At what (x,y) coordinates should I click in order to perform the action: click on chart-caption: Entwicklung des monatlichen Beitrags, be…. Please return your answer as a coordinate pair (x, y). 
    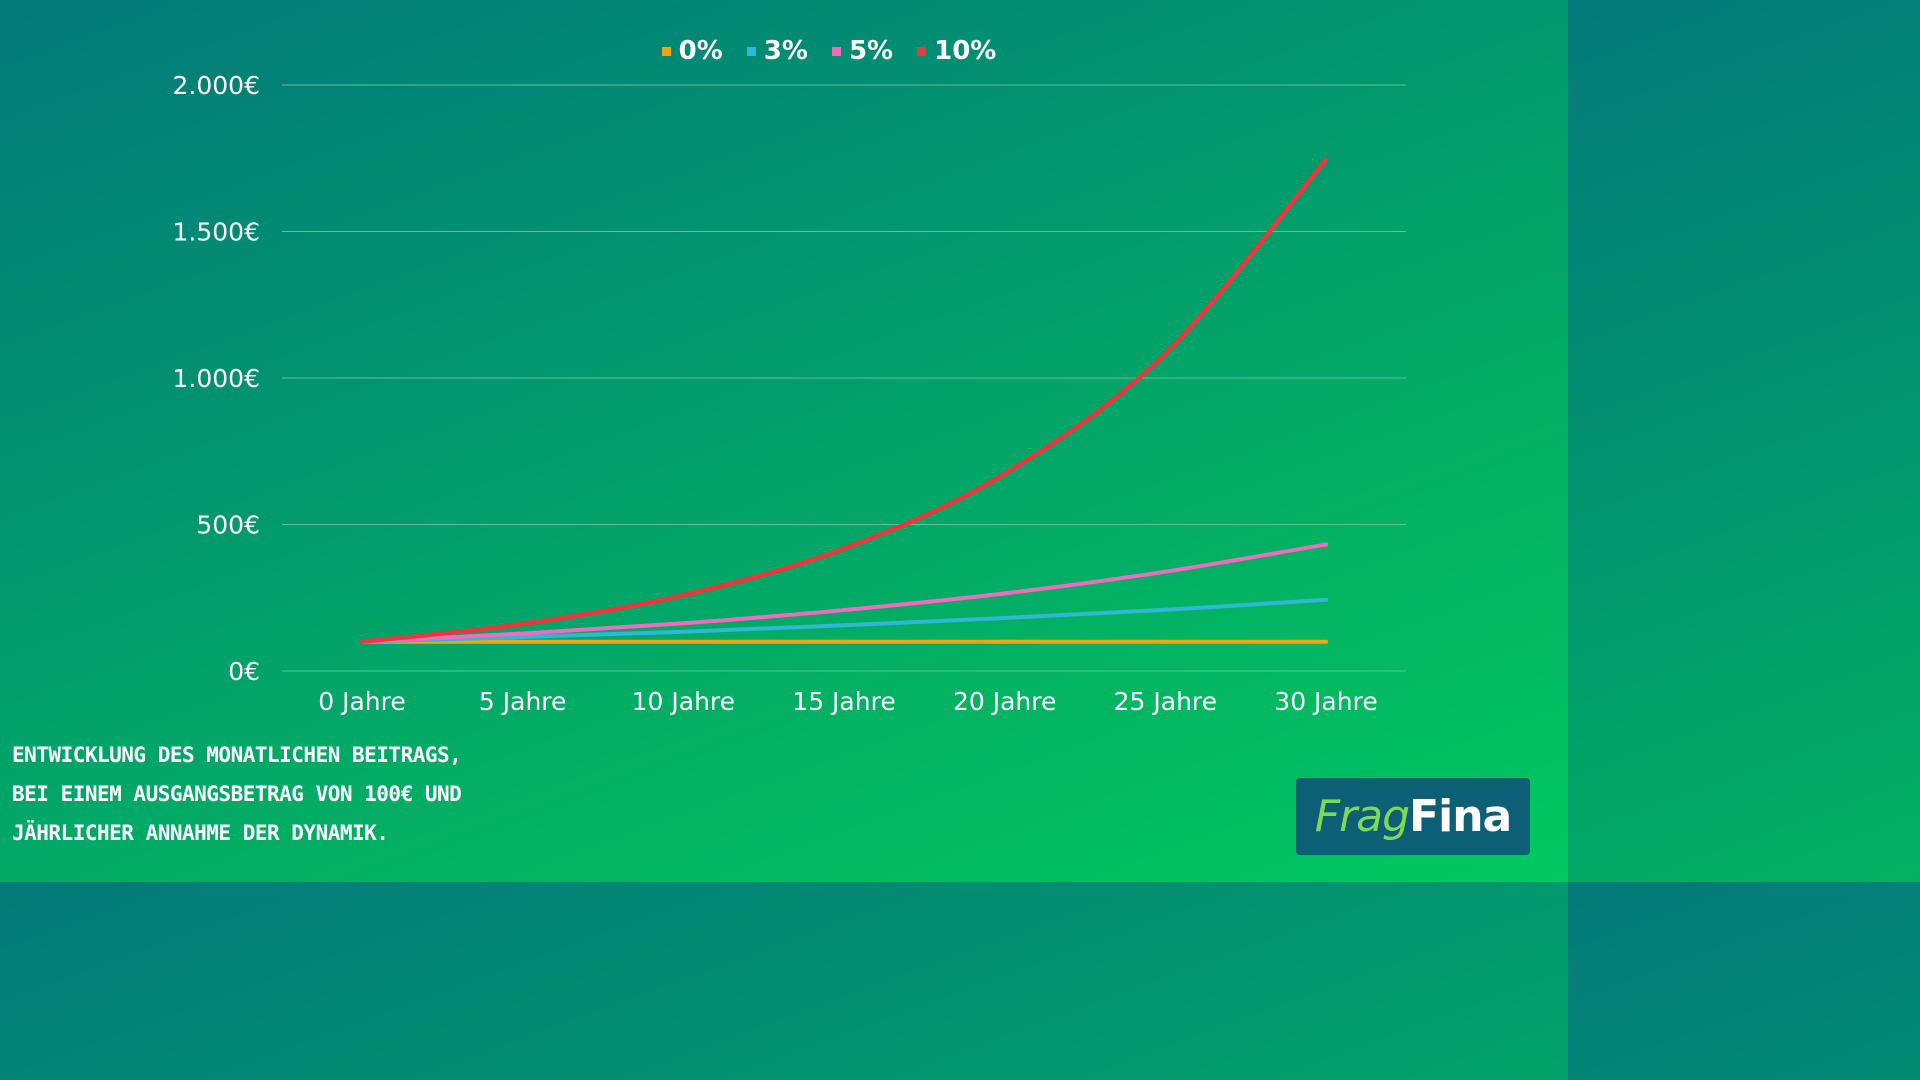
    Looking at the image, I should click on (292, 794).